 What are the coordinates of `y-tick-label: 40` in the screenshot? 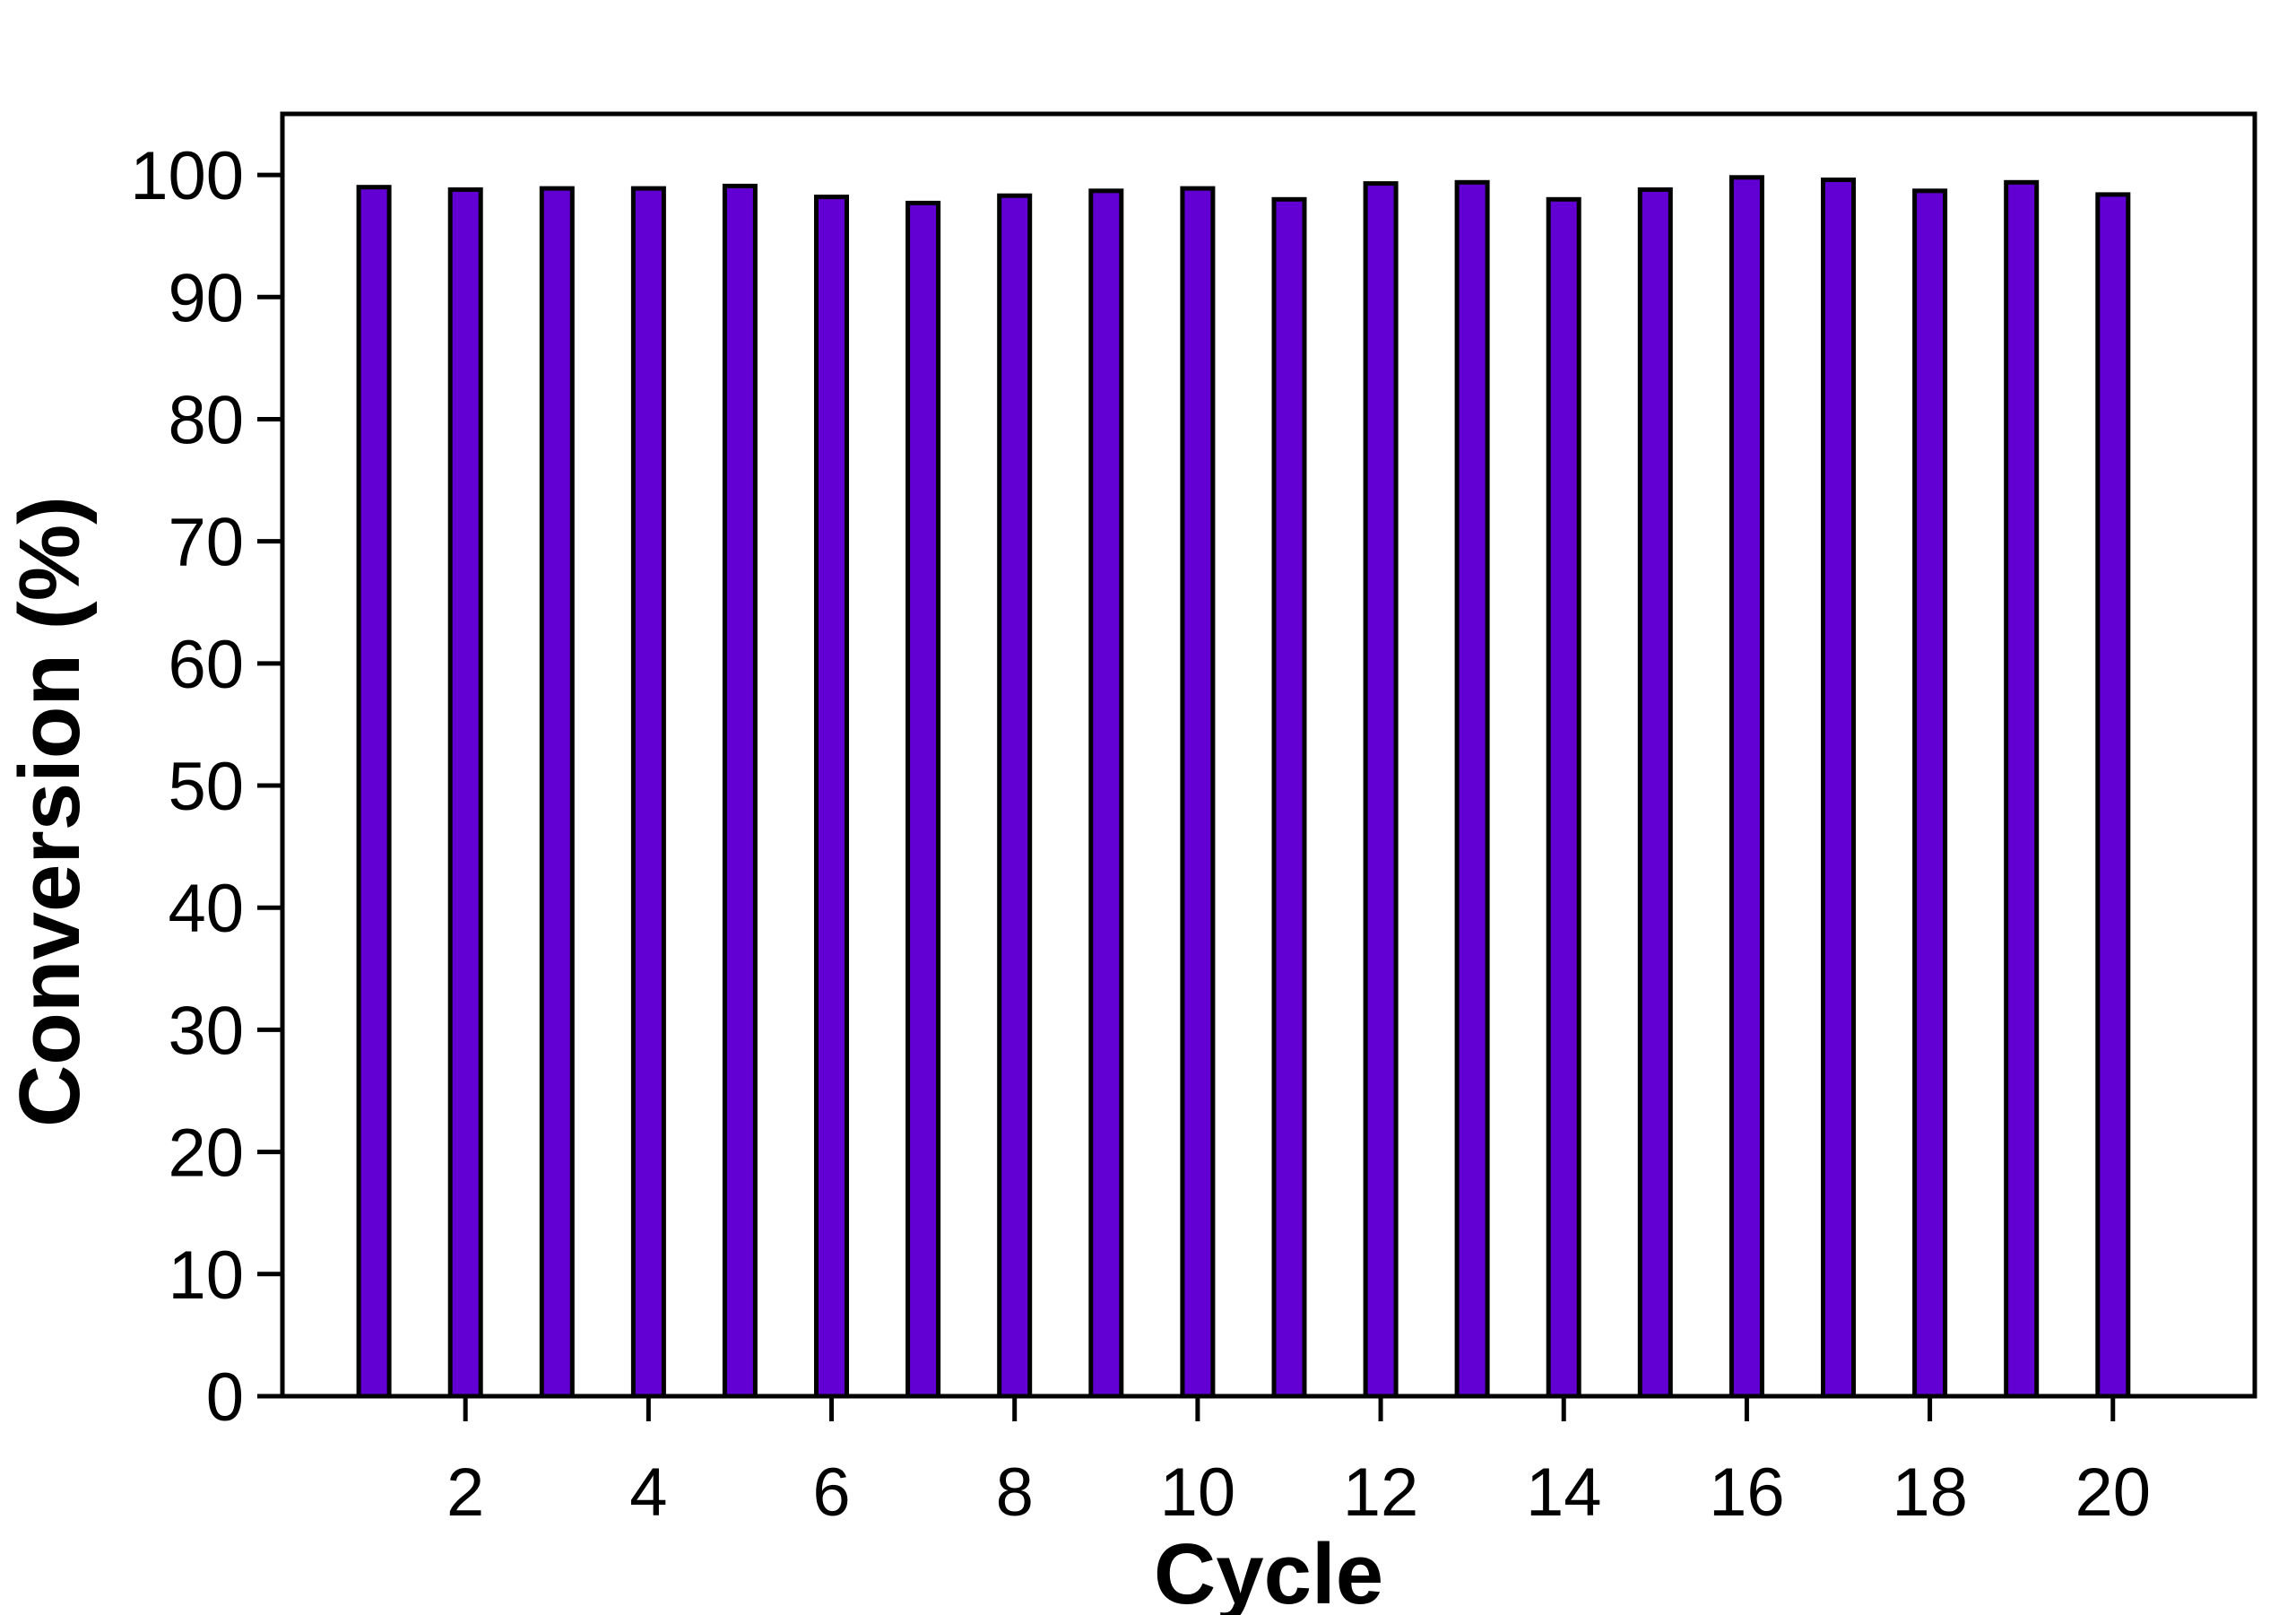 It's located at (206, 909).